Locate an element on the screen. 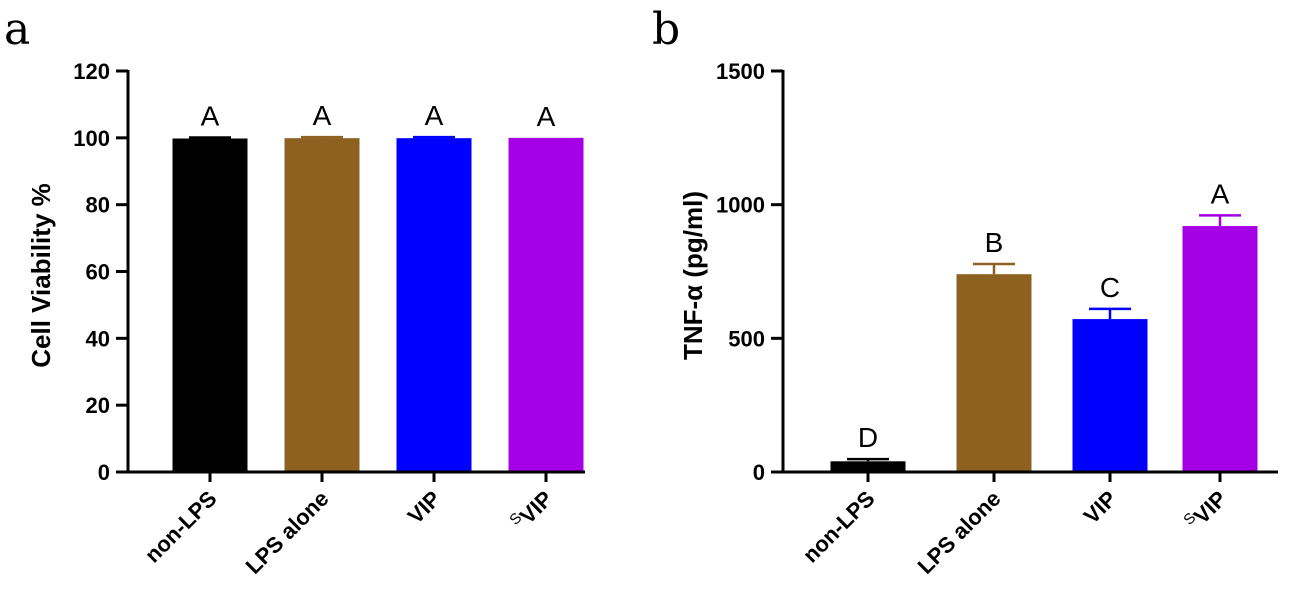 The height and width of the screenshot is (612, 1300). significance-label-2: A is located at coordinates (322, 115).